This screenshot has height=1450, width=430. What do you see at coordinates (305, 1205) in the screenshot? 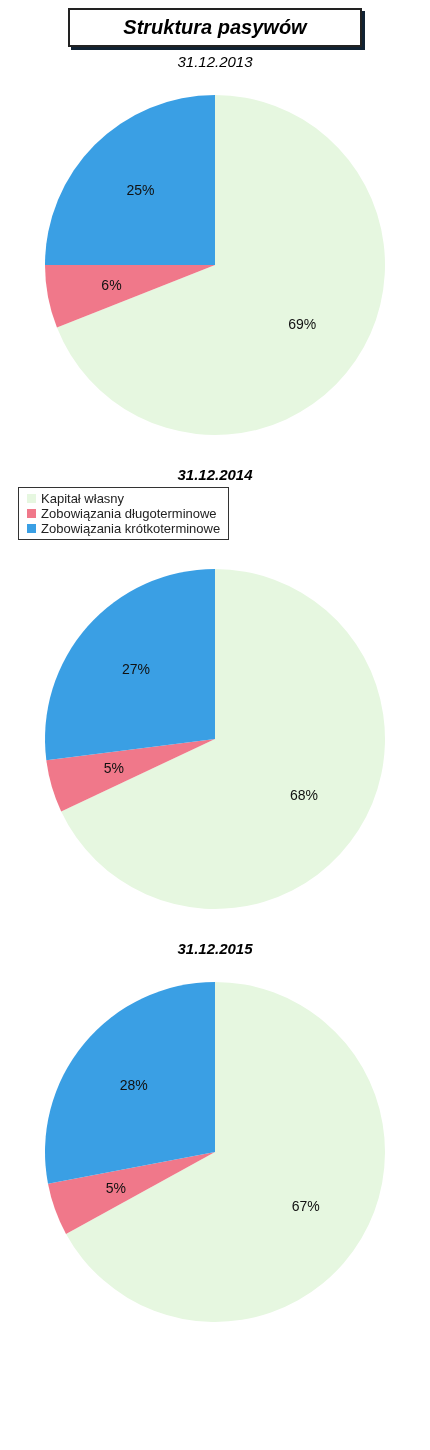
I see `data-label: 67%` at bounding box center [305, 1205].